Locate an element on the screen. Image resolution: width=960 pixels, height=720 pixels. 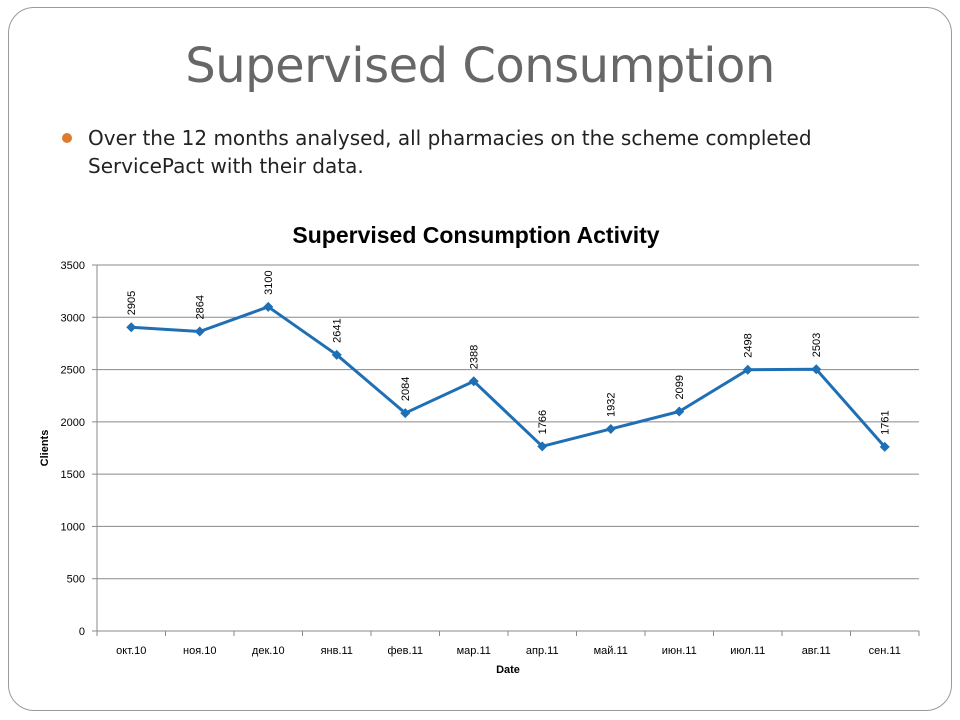
x-tick-label: сен.11 is located at coordinates (885, 651).